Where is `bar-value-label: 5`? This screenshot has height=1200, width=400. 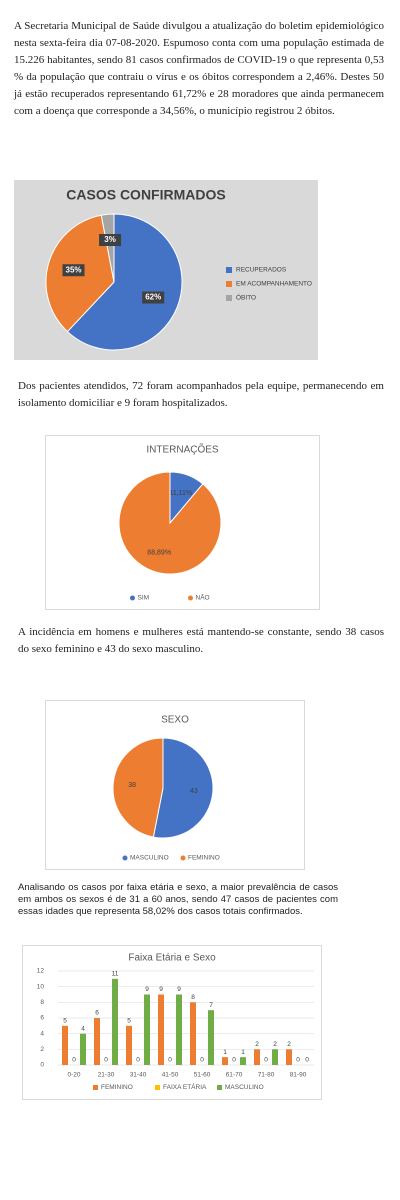 bar-value-label: 5 is located at coordinates (65, 1021).